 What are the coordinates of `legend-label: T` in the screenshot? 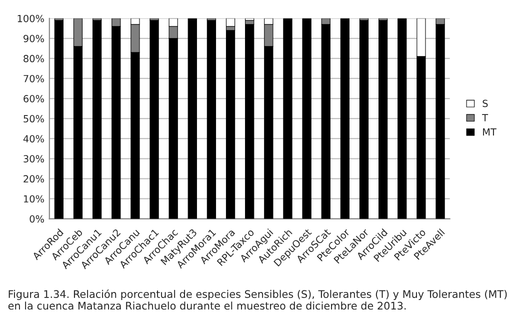 It's located at (485, 118).